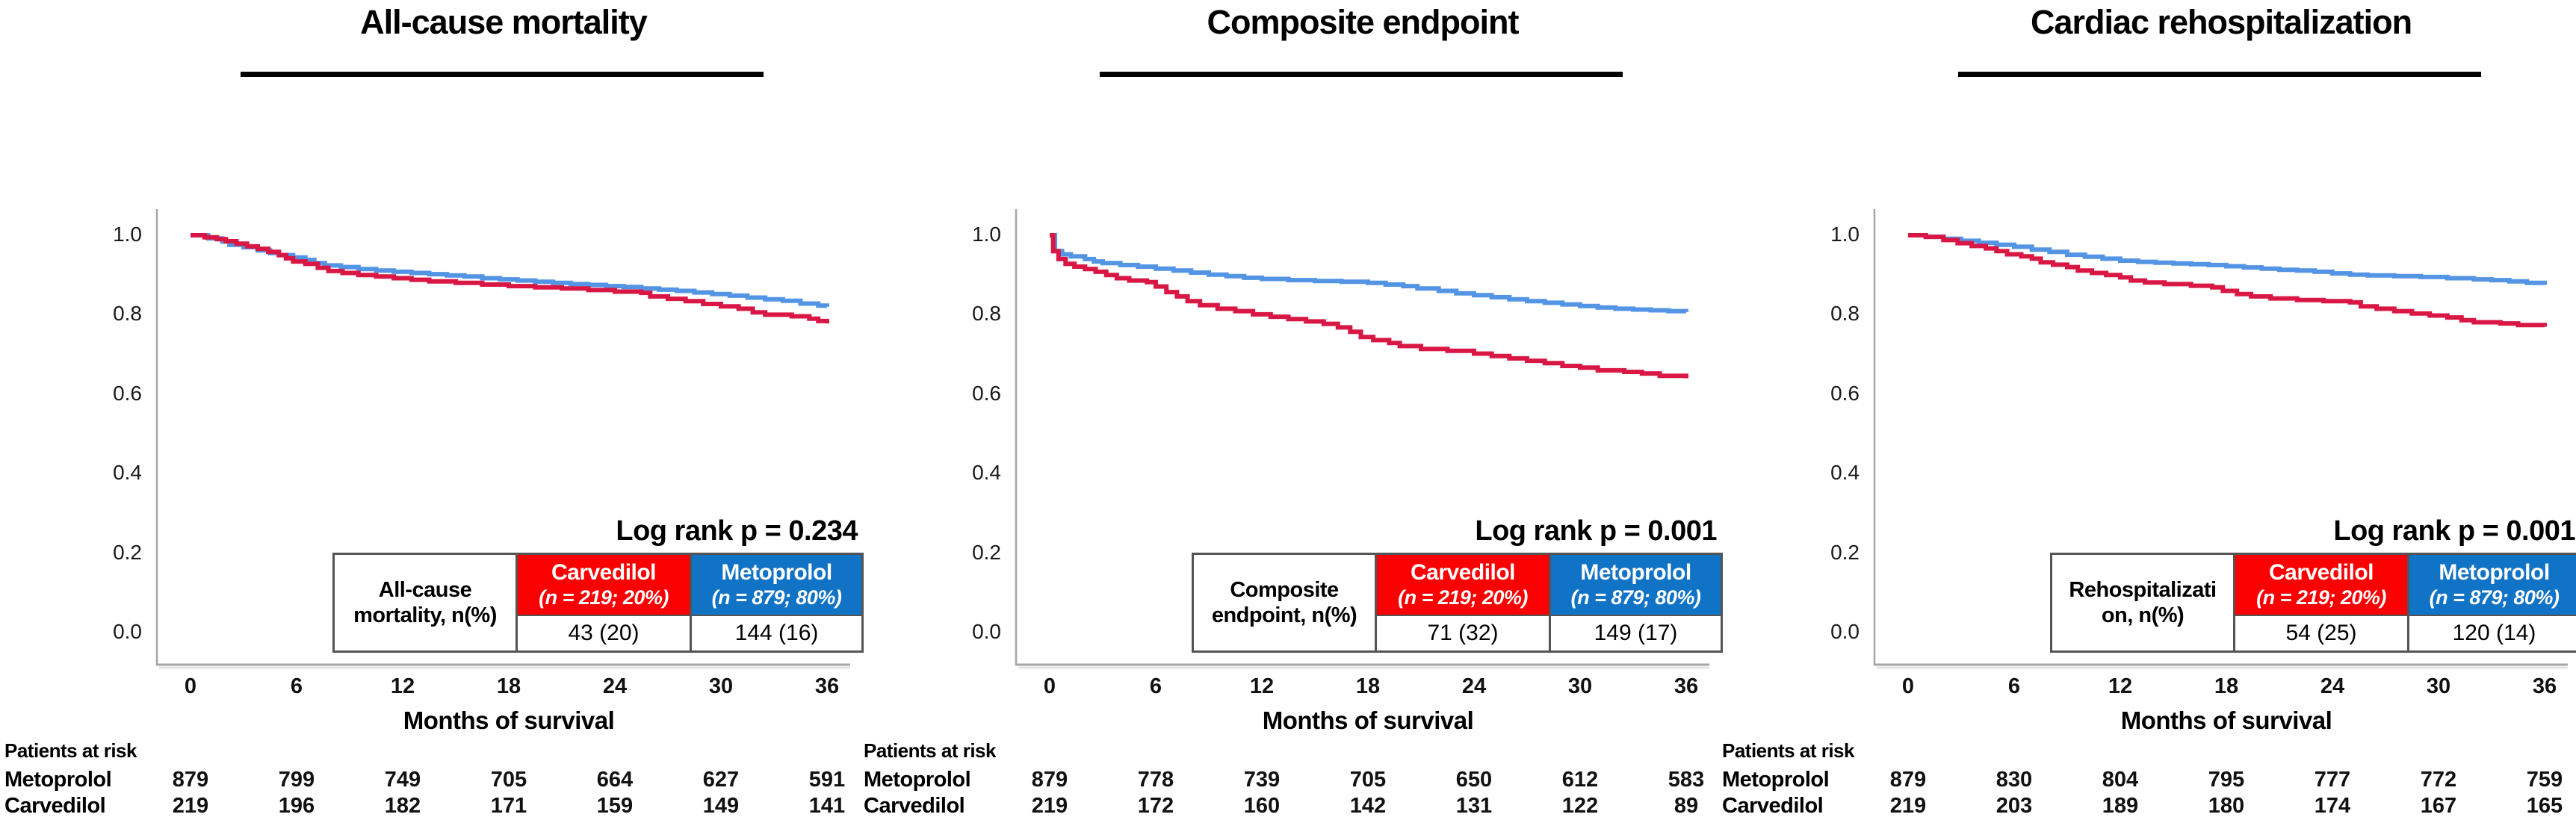 The image size is (2576, 823). I want to click on at-risk-count: 180, so click(2226, 806).